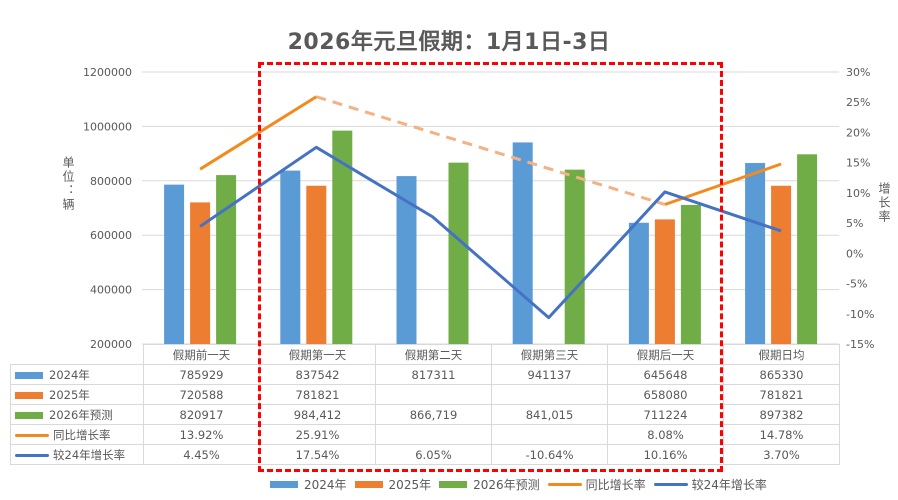 The width and height of the screenshot is (898, 500). Describe the element at coordinates (781, 434) in the screenshot. I see `table-cell: 14.78%` at that location.